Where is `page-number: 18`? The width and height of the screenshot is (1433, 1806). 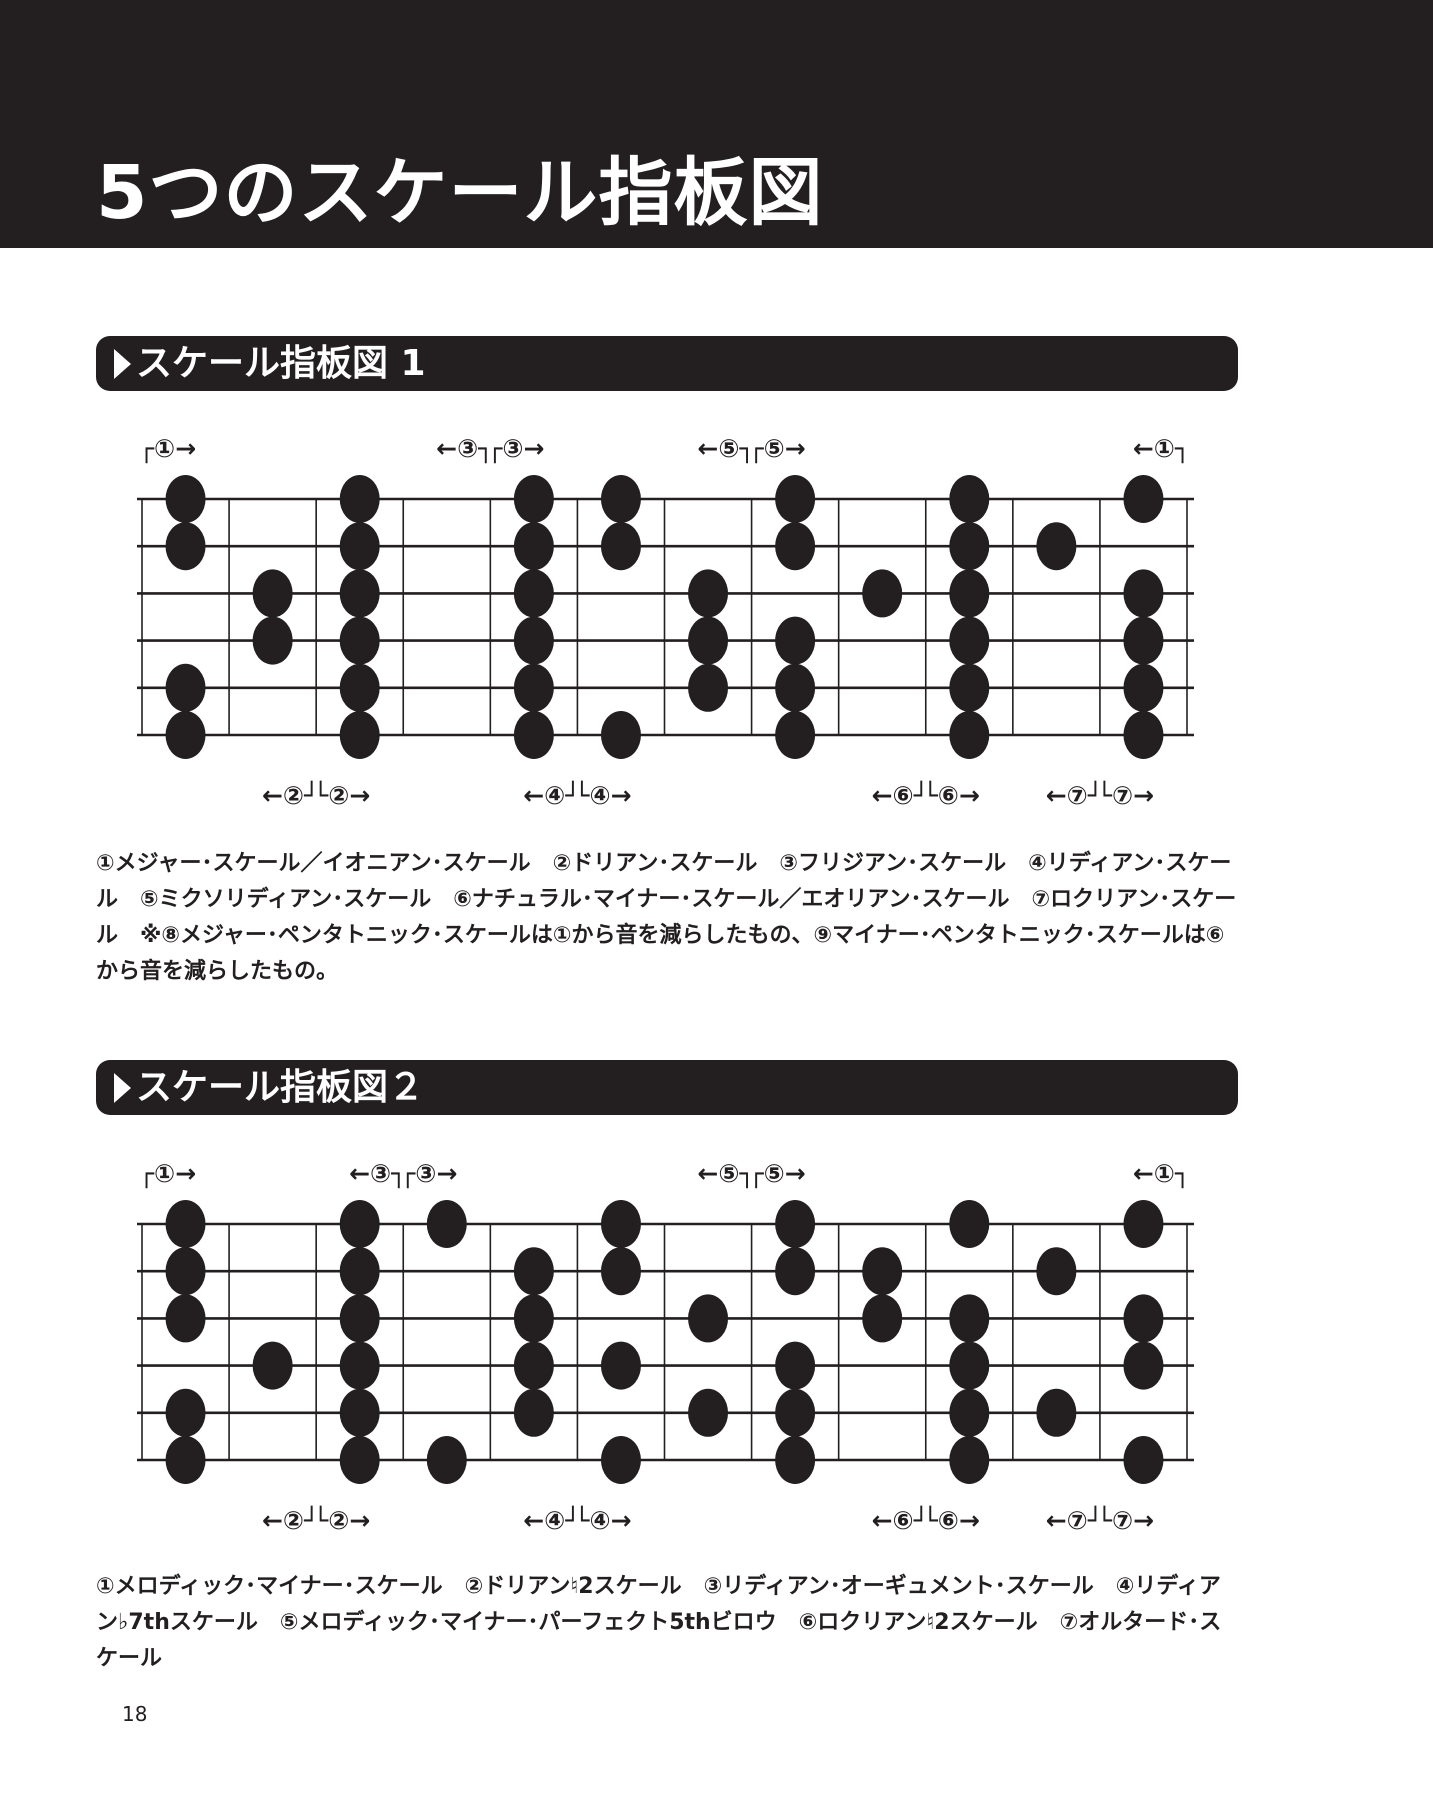
page-number: 18 is located at coordinates (135, 1714).